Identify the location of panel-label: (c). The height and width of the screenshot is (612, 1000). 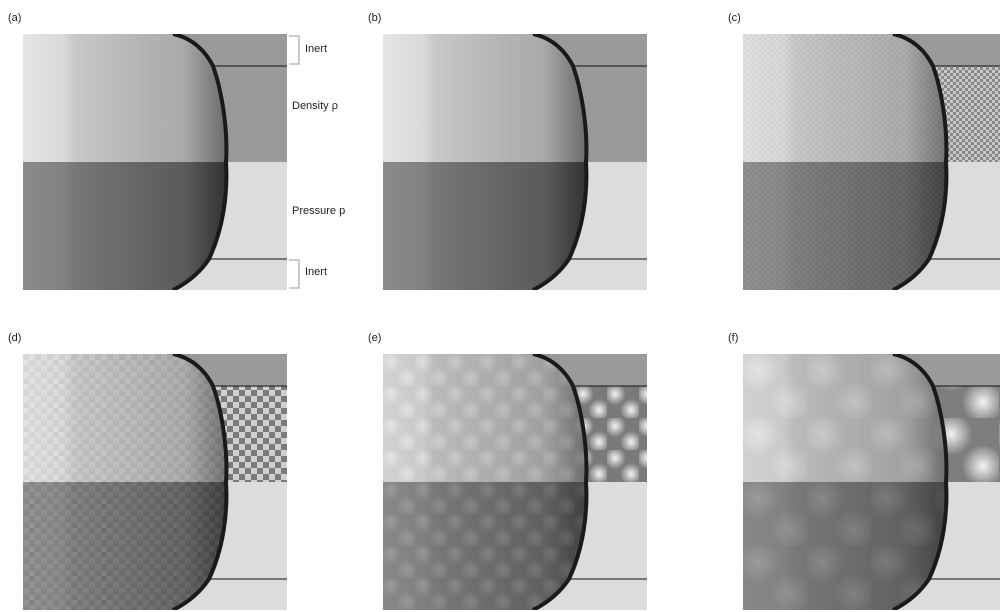
(734, 18).